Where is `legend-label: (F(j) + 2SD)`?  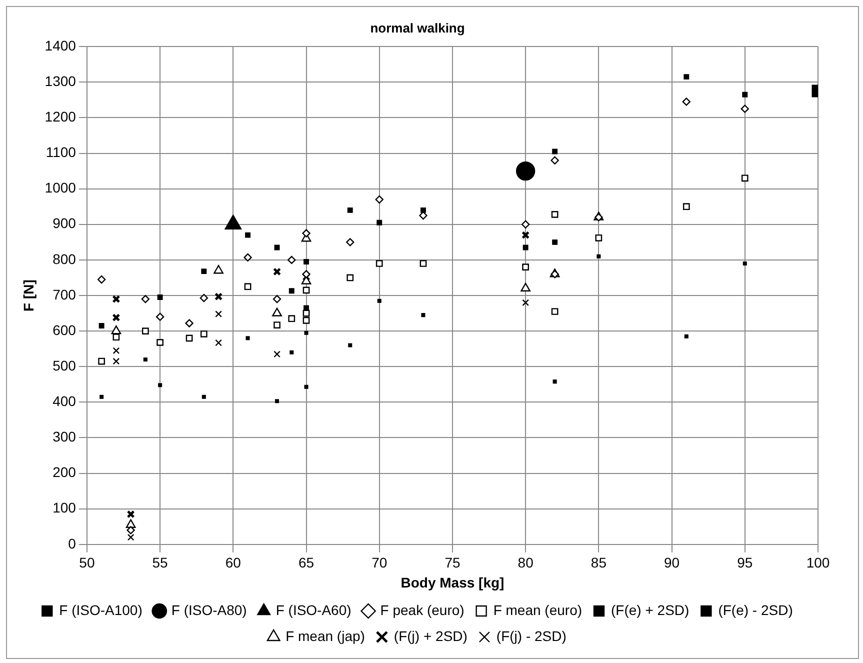
legend-label: (F(j) + 2SD) is located at coordinates (431, 636).